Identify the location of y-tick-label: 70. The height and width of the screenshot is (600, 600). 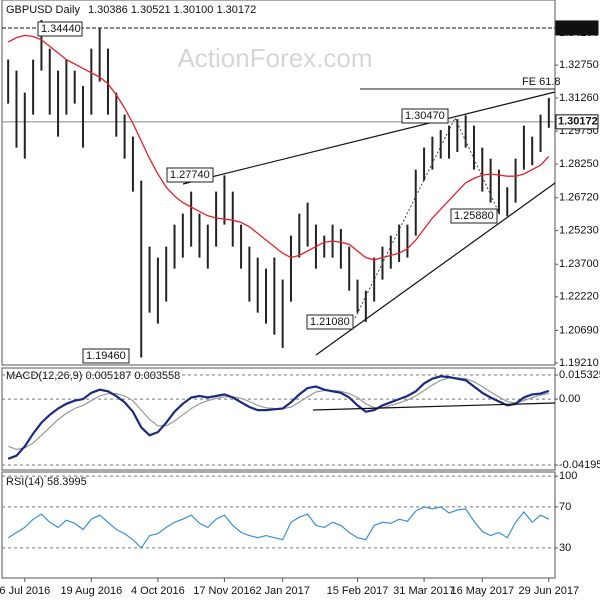
(565, 507).